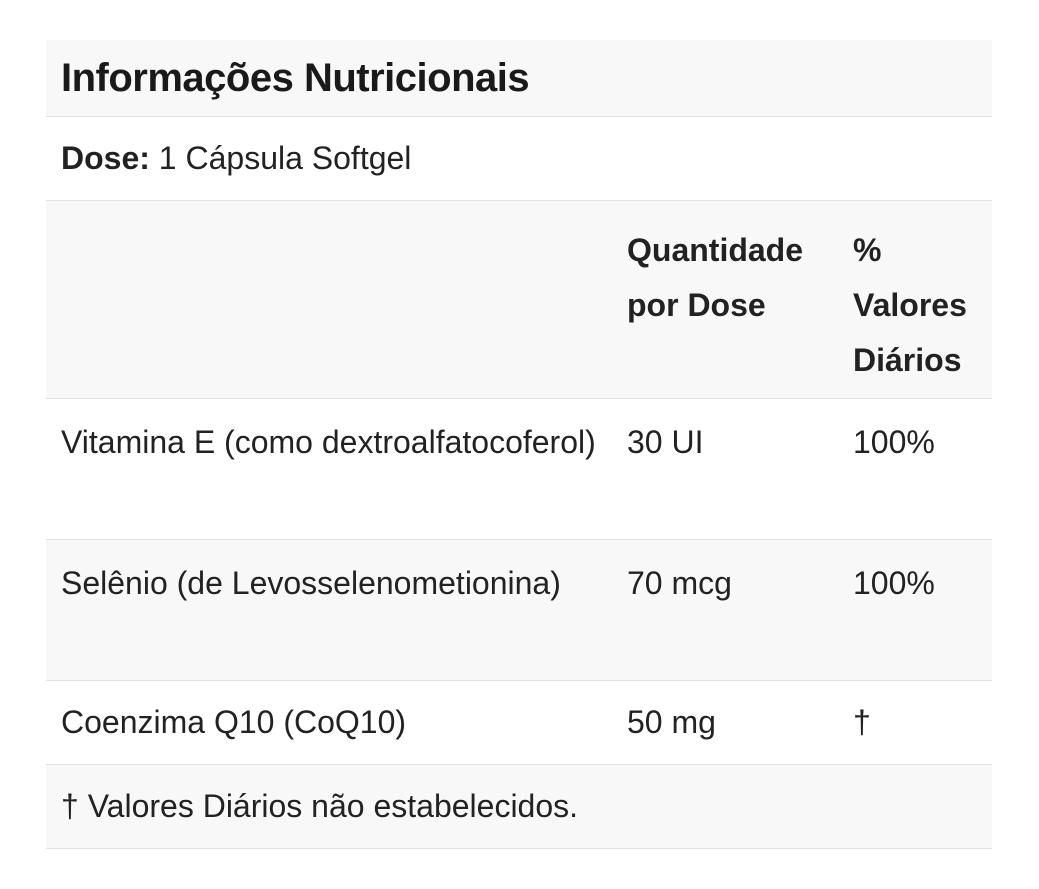 The height and width of the screenshot is (889, 1039). I want to click on footnote: † Valores Diários não estabelecidos., so click(320, 806).